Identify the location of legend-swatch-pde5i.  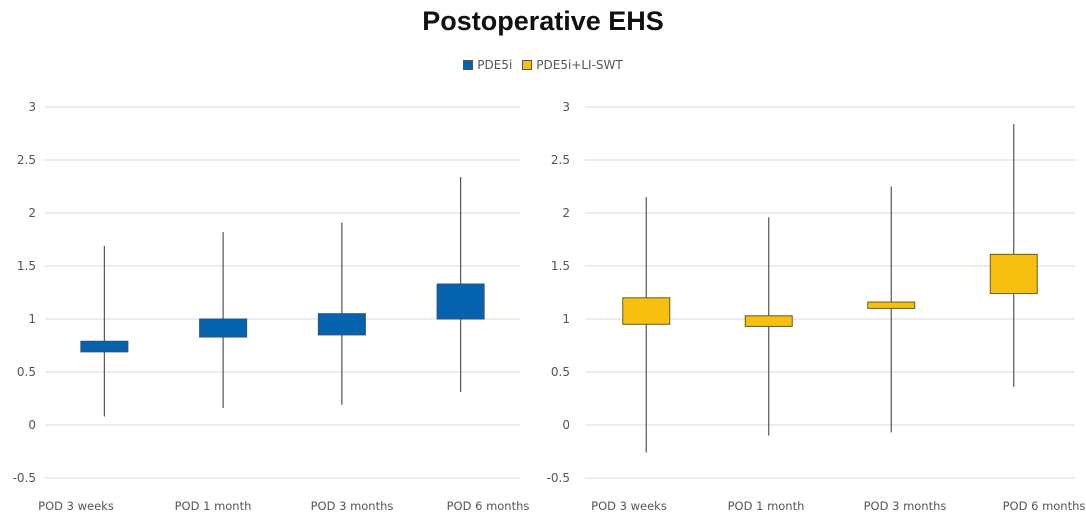
(468, 65).